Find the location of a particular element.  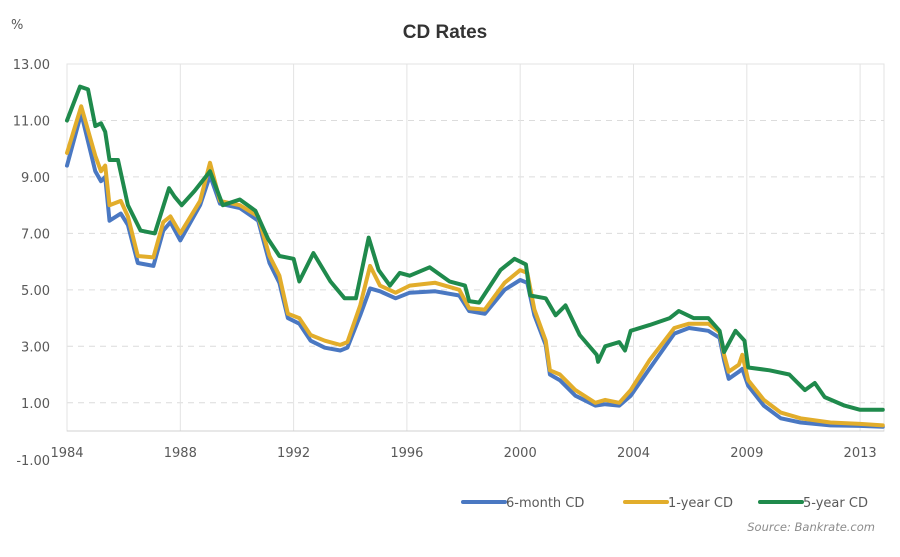

legend-item: 1-year CD is located at coordinates (678, 503).